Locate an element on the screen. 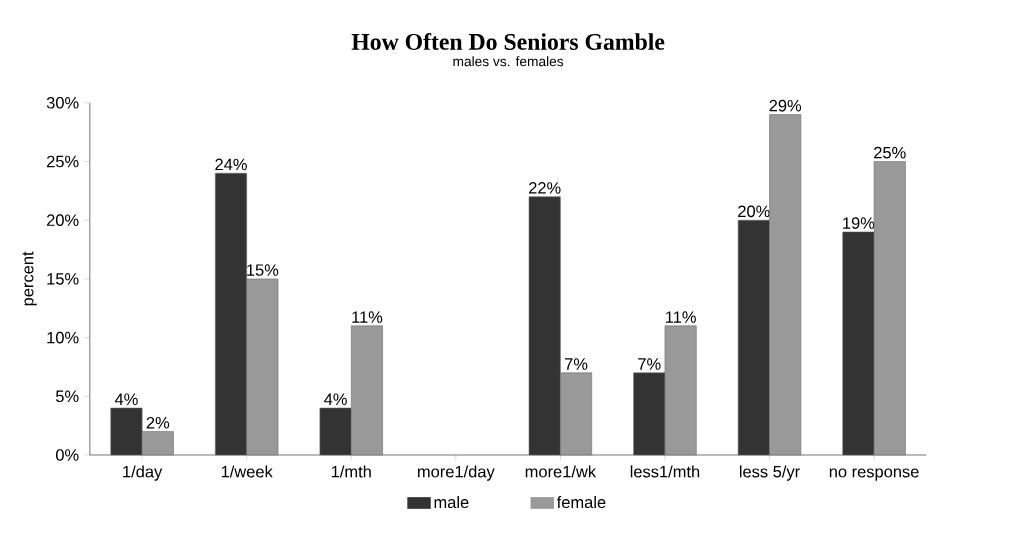 The width and height of the screenshot is (1035, 533). x-tick-label: less 5/yr is located at coordinates (769, 473).